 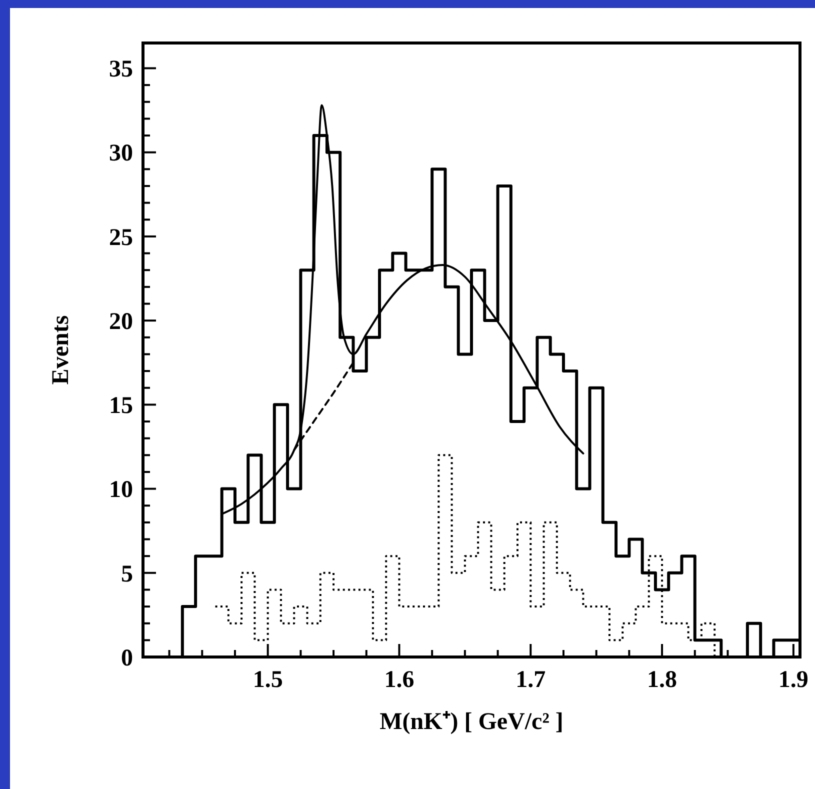 I want to click on line-series, so click(x=323, y=407).